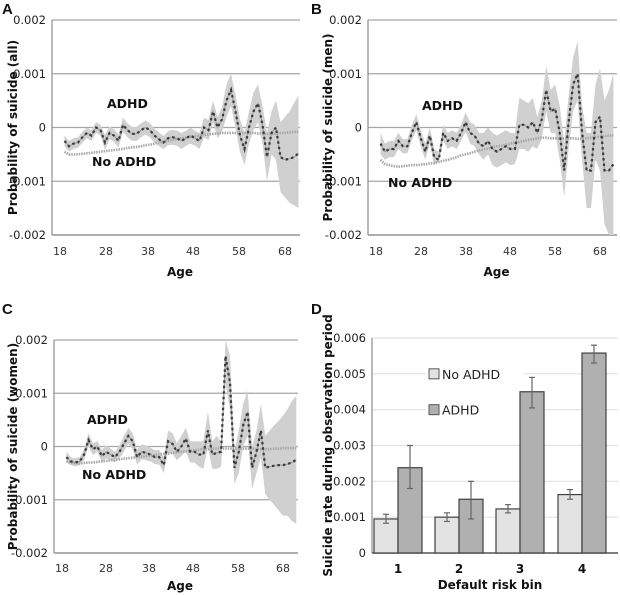 This screenshot has height=595, width=620. I want to click on x-tick-label: 3, so click(520, 569).